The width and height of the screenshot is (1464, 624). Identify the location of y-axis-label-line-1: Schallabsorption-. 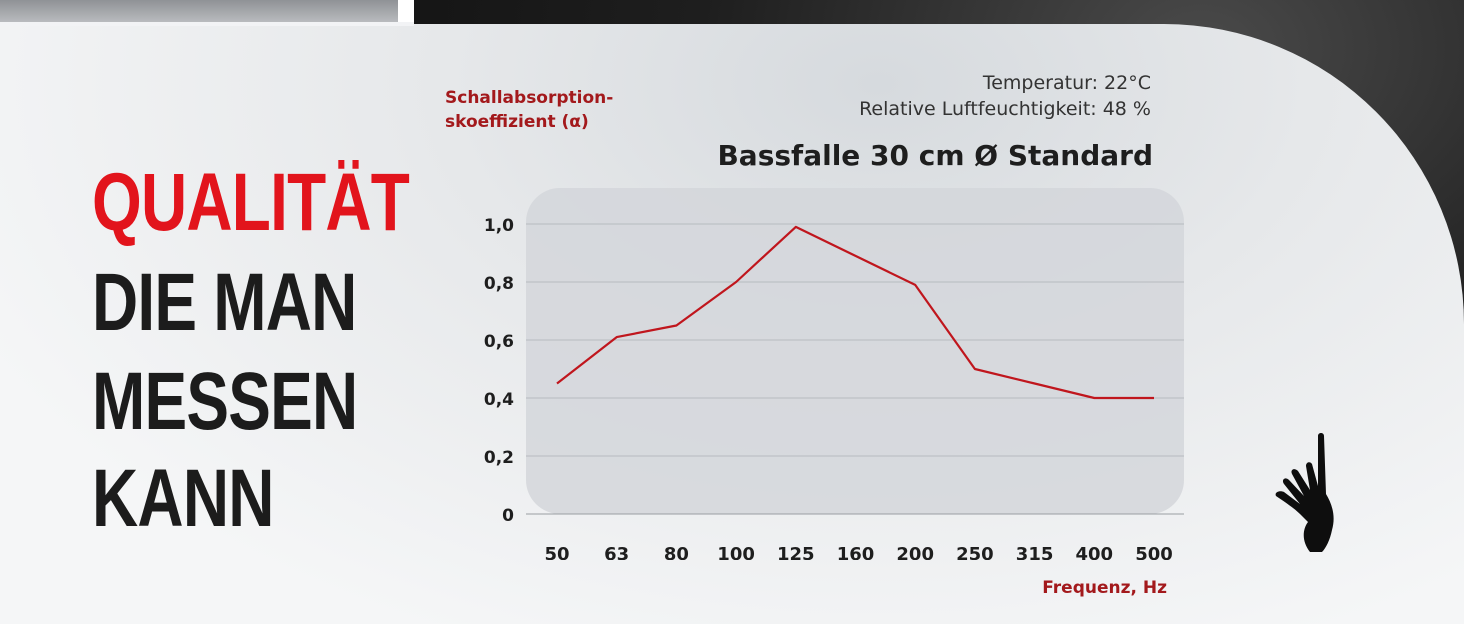
(529, 98).